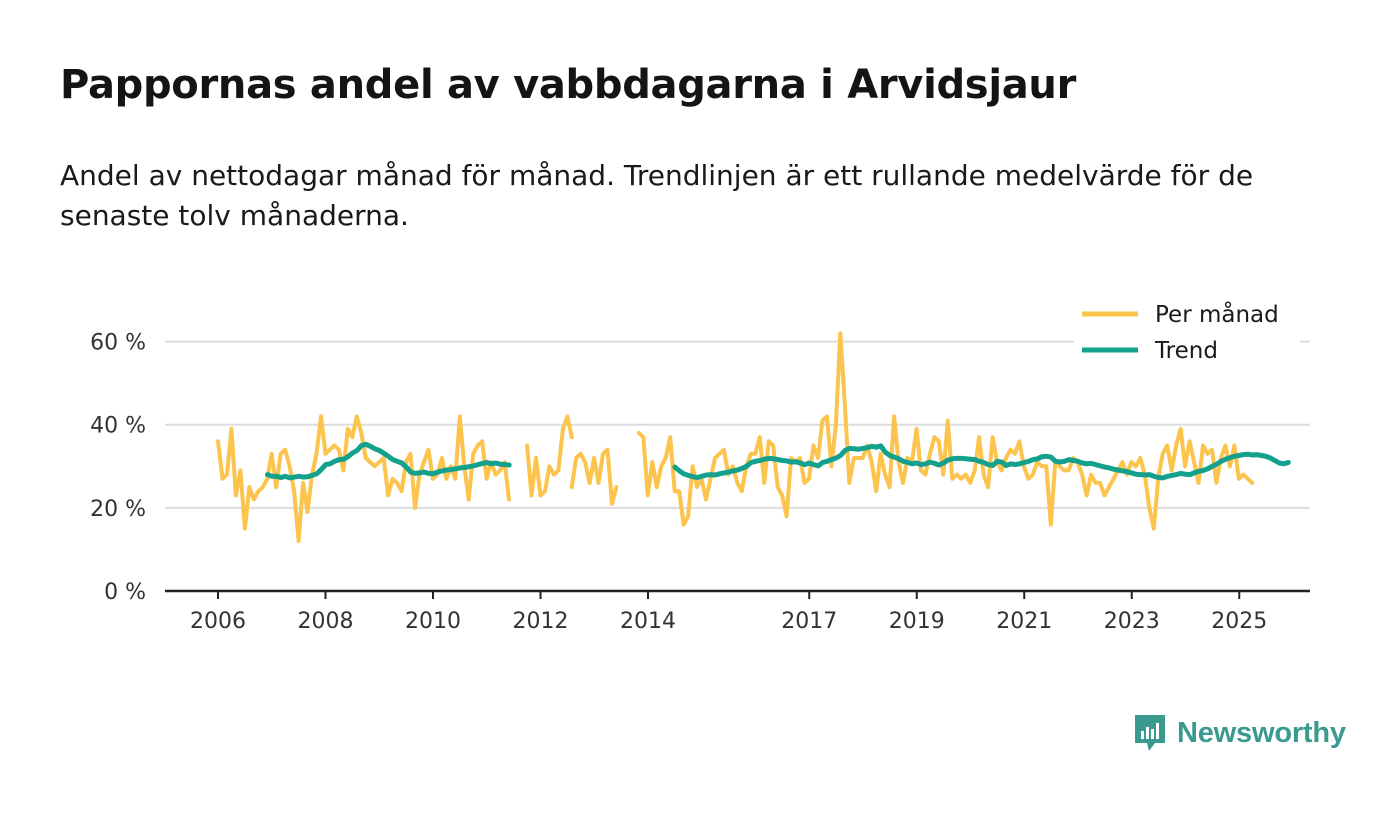 The width and height of the screenshot is (1400, 813). Describe the element at coordinates (326, 621) in the screenshot. I see `x-tick-label: 2008` at that location.